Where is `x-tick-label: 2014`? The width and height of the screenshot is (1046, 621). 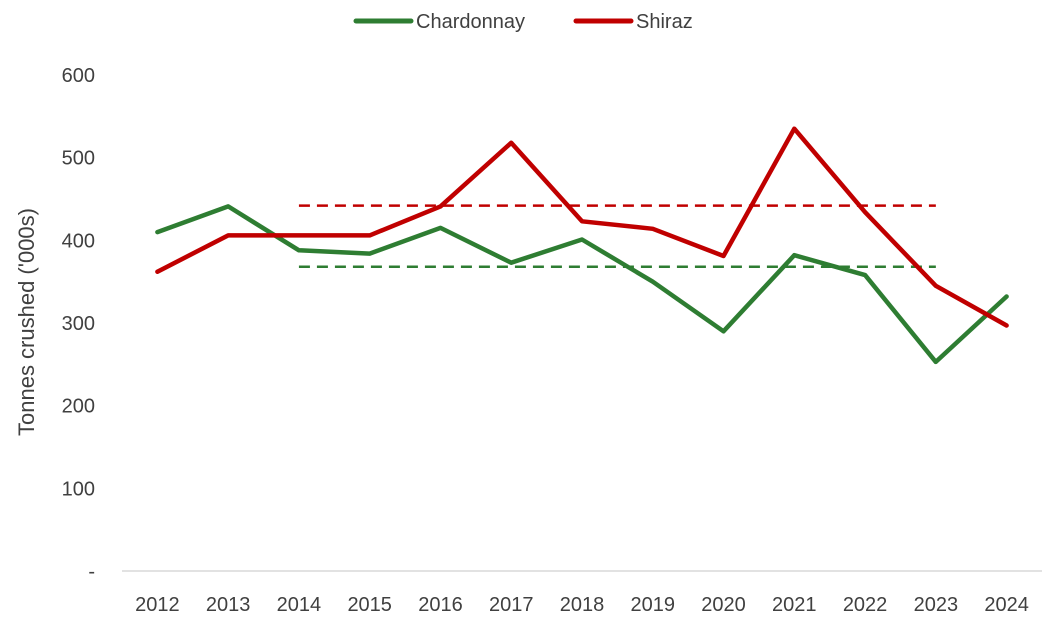 x-tick-label: 2014 is located at coordinates (299, 605).